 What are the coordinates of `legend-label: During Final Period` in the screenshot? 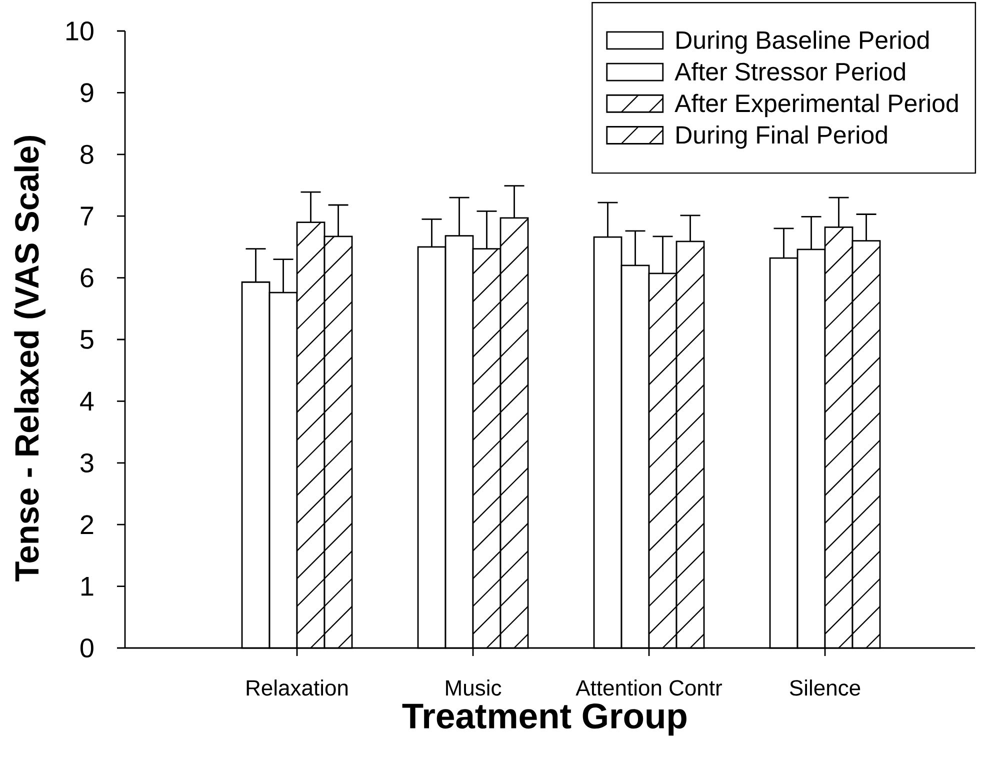 It's located at (781, 137).